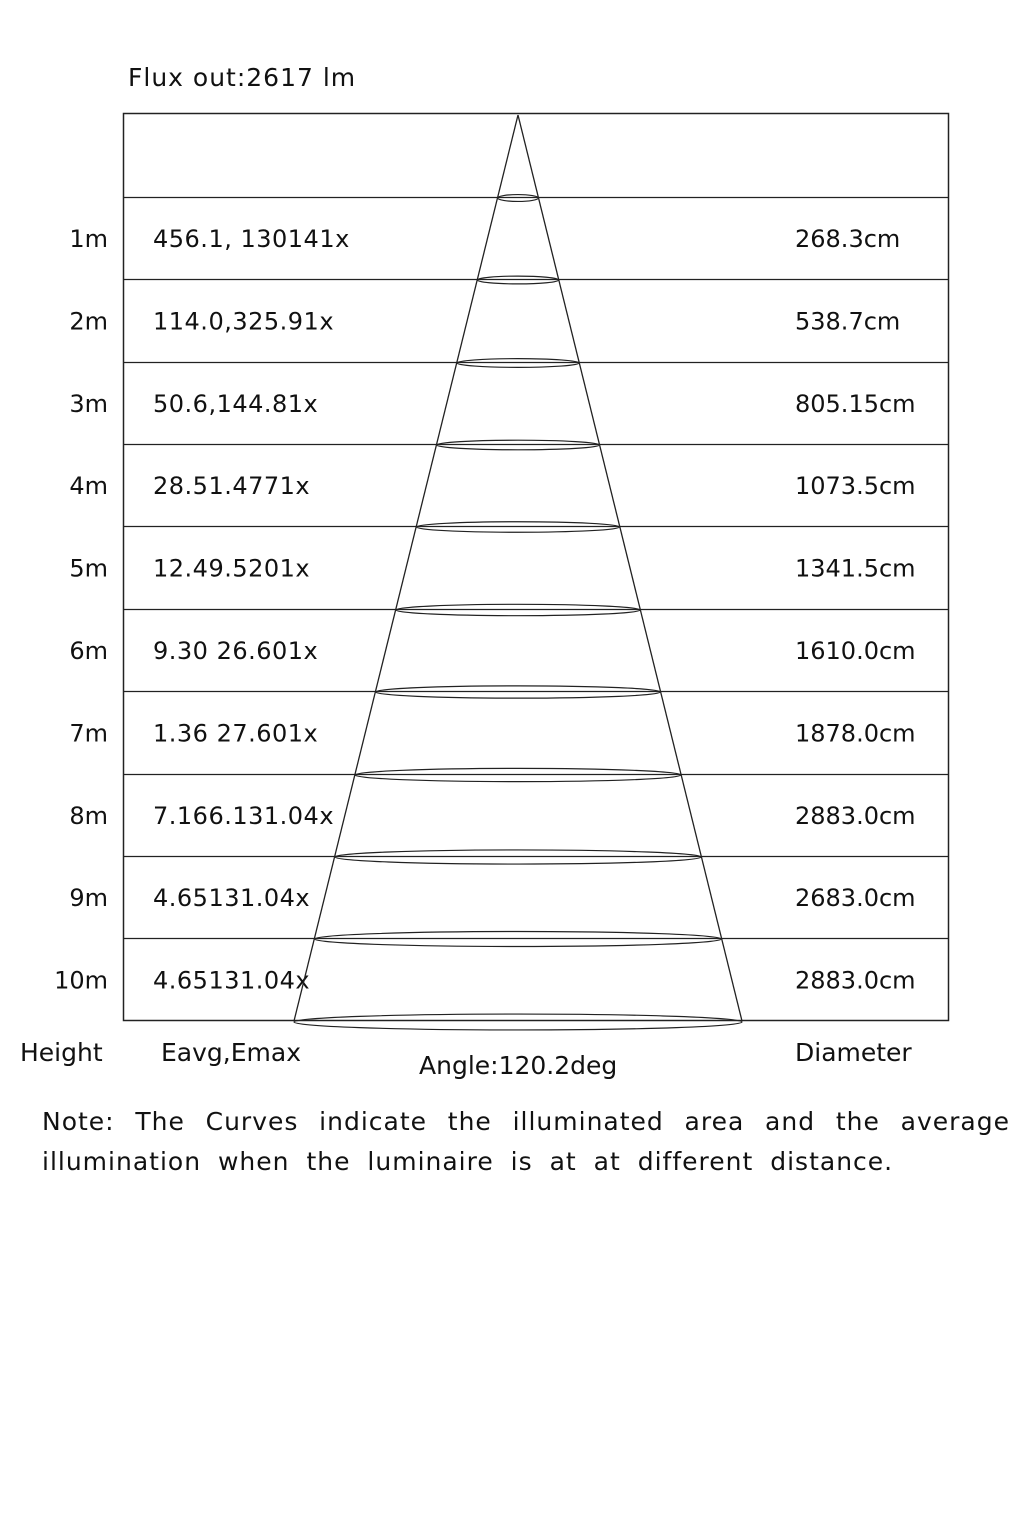 Image resolution: width=1024 pixels, height=1536 pixels. What do you see at coordinates (492, 404) in the screenshot?
I see `table-row: 3m 50.6,144.81x 805.15cm` at bounding box center [492, 404].